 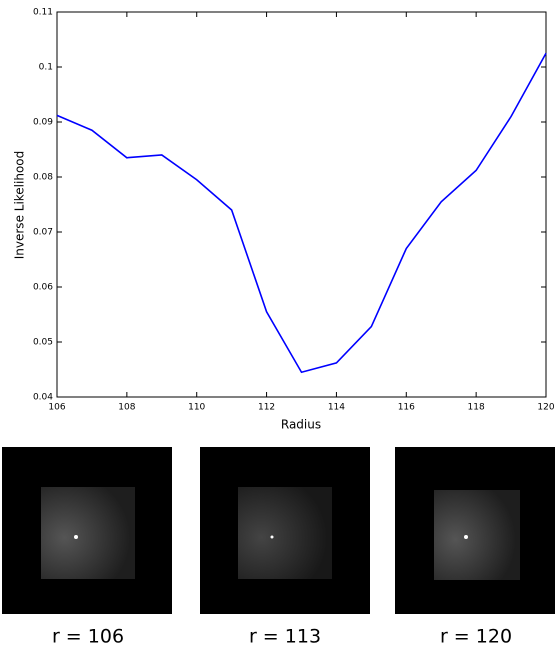 I want to click on x-tick-label: 106, so click(x=56, y=408).